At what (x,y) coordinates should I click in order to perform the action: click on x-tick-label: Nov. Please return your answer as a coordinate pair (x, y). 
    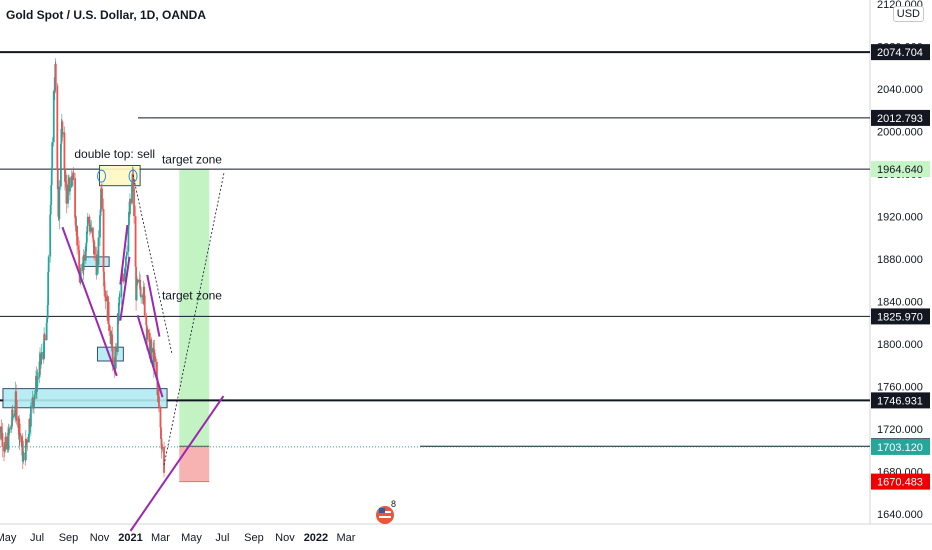
    Looking at the image, I should click on (285, 538).